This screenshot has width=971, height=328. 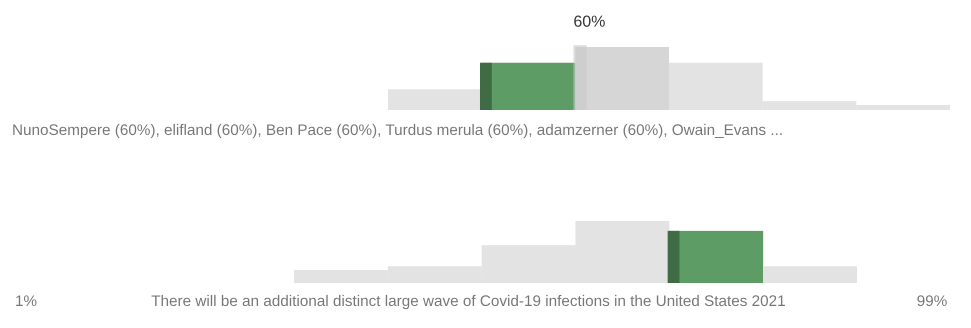 I want to click on x-axis-title: There will be an additional distinct large wave of Covid-19 infections in the United States 2021, so click(x=468, y=302).